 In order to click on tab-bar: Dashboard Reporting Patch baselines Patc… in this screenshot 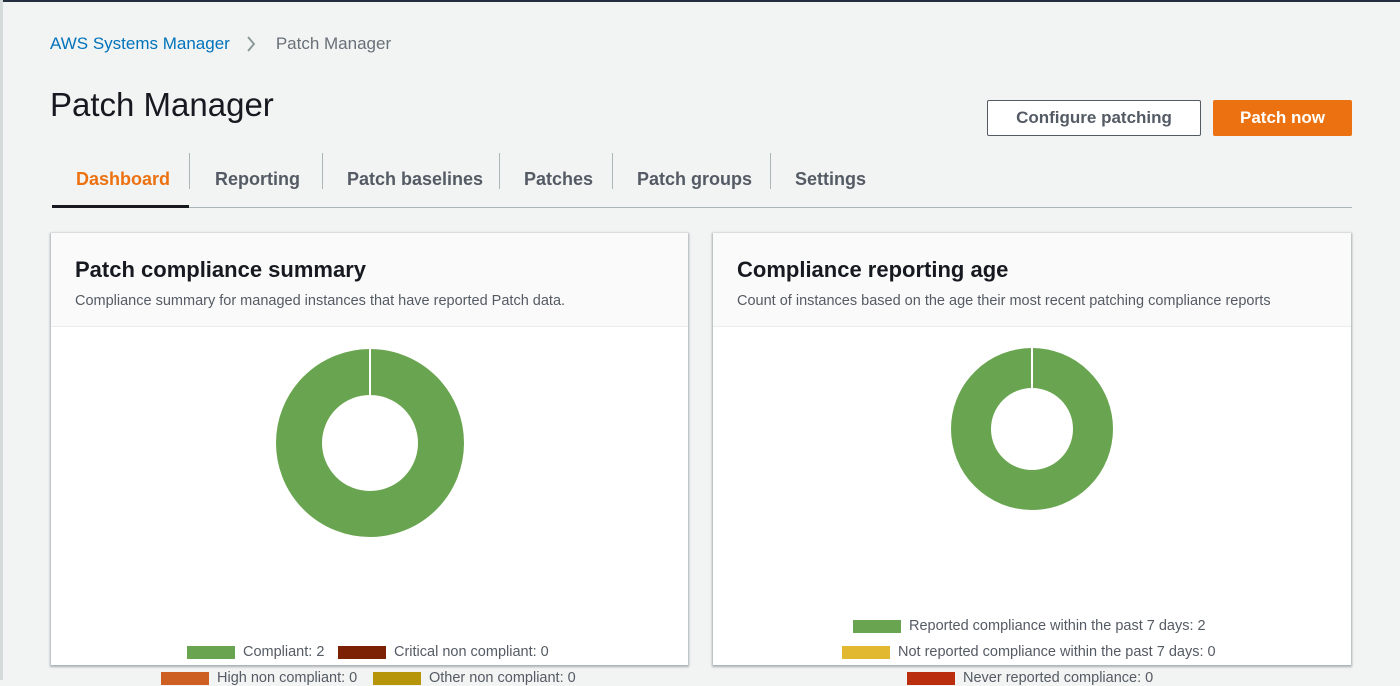, I will do `click(702, 180)`.